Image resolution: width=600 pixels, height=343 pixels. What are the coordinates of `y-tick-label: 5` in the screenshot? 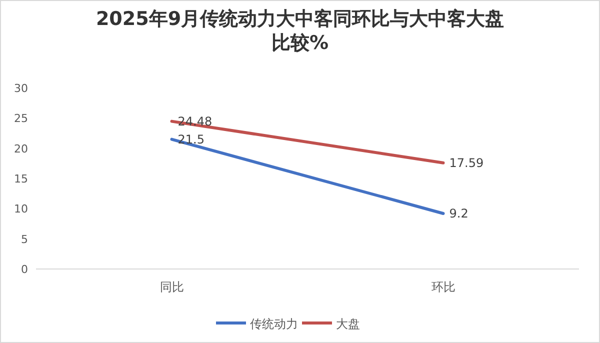 It's located at (24, 239).